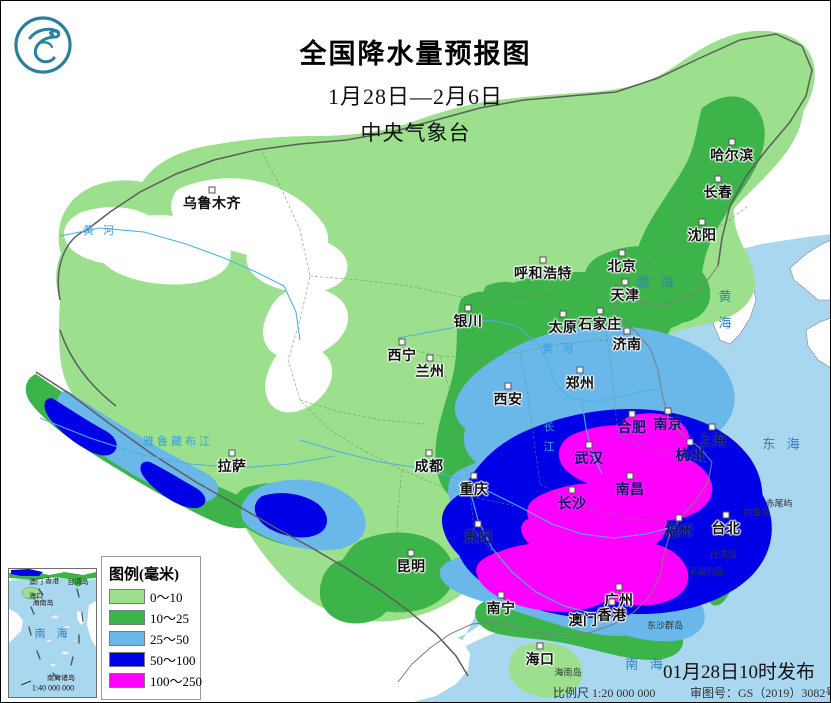  I want to click on city-label: 重庆, so click(474, 489).